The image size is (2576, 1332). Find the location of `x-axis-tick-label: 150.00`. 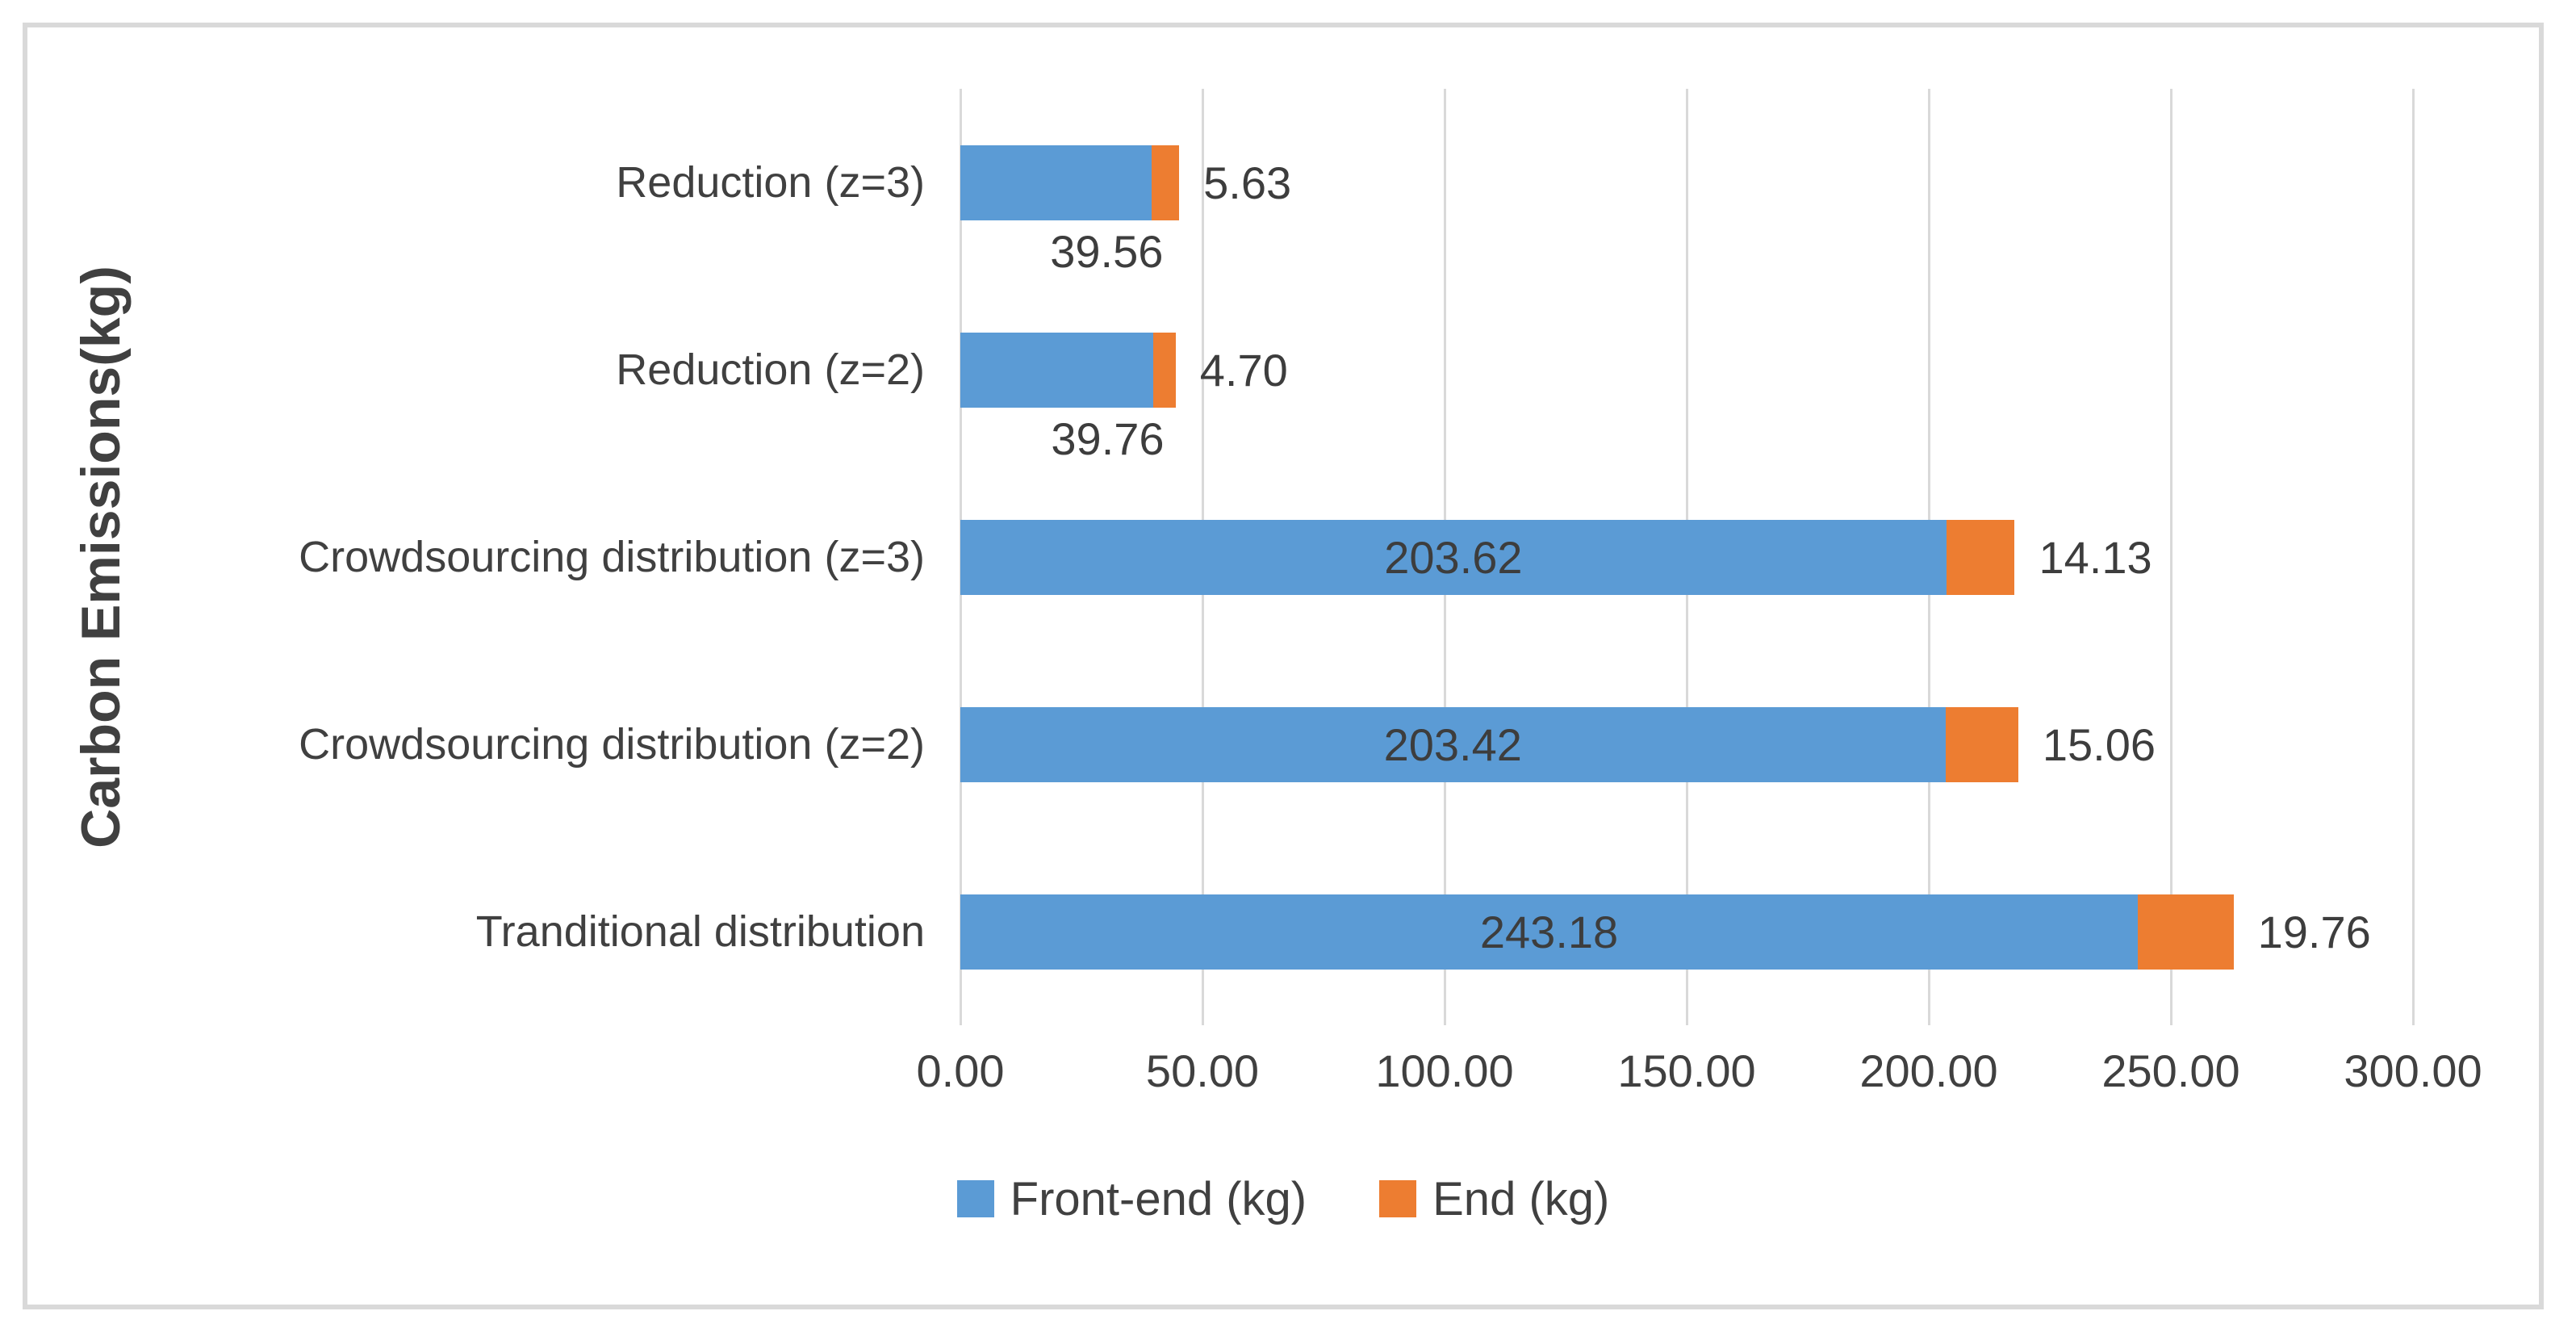

x-axis-tick-label: 150.00 is located at coordinates (1686, 1070).